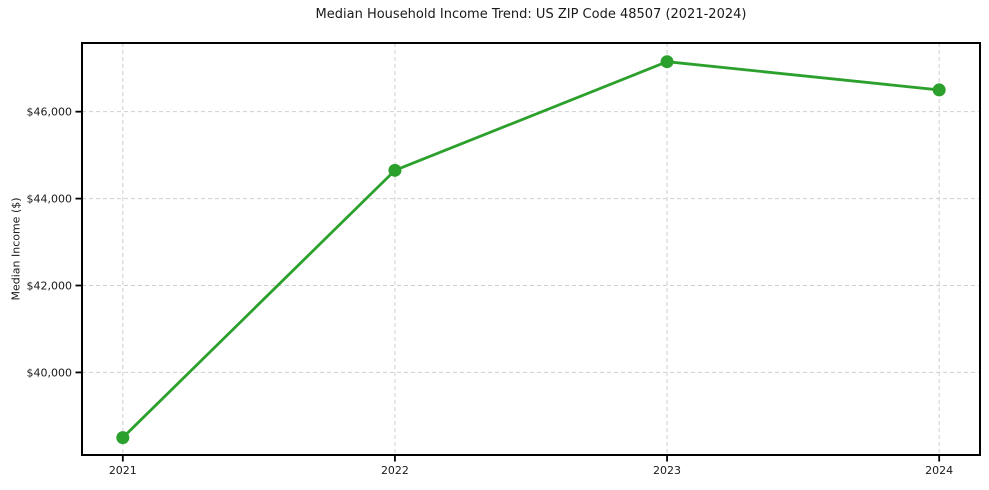 The height and width of the screenshot is (490, 989). What do you see at coordinates (123, 470) in the screenshot?
I see `x-tick-label: 2021` at bounding box center [123, 470].